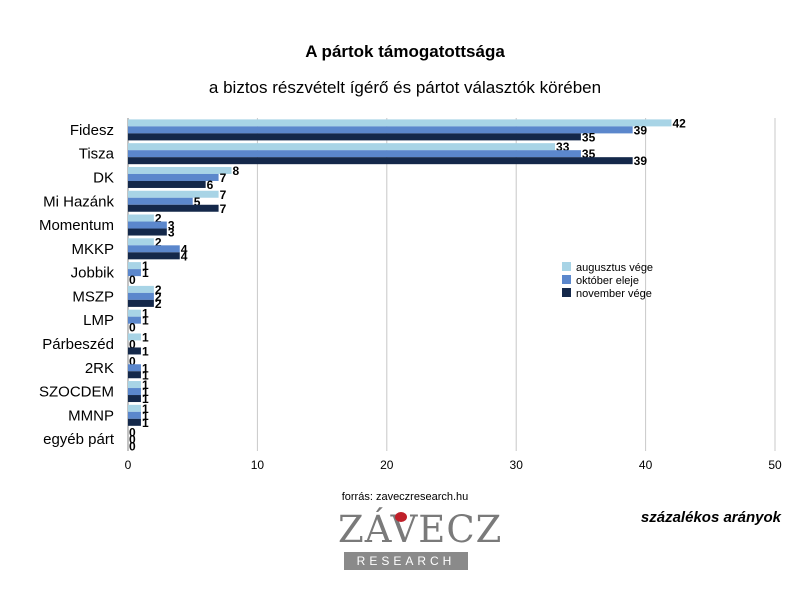 This screenshot has width=810, height=607. What do you see at coordinates (197, 202) in the screenshot?
I see `data-label: 5` at bounding box center [197, 202].